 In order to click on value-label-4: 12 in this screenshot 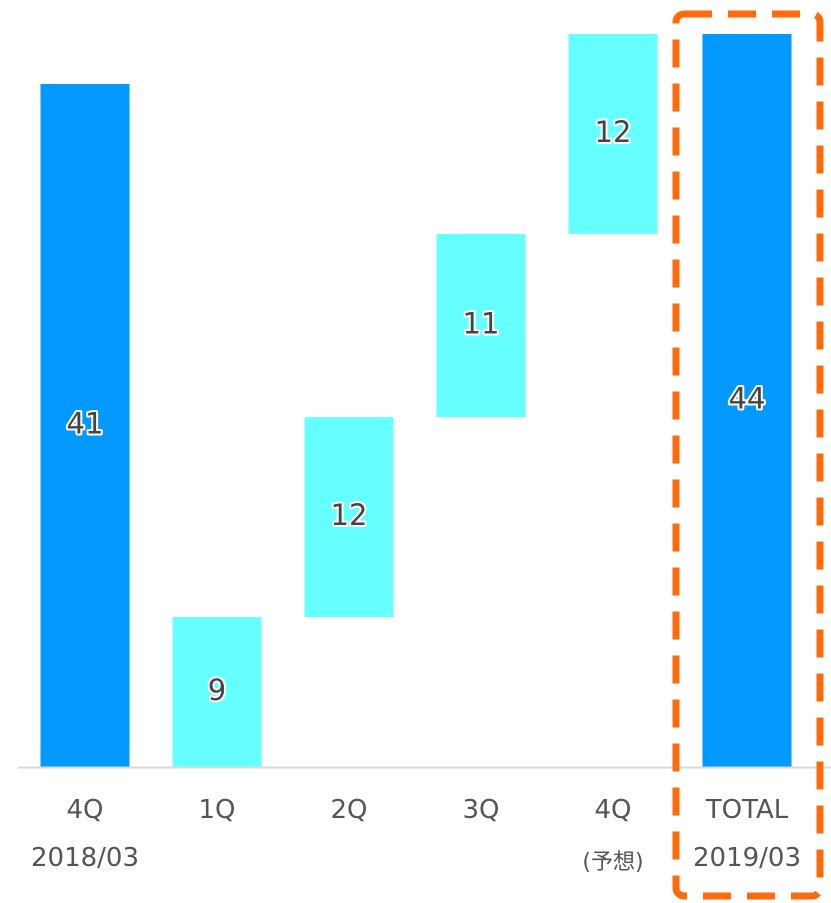, I will do `click(613, 132)`.